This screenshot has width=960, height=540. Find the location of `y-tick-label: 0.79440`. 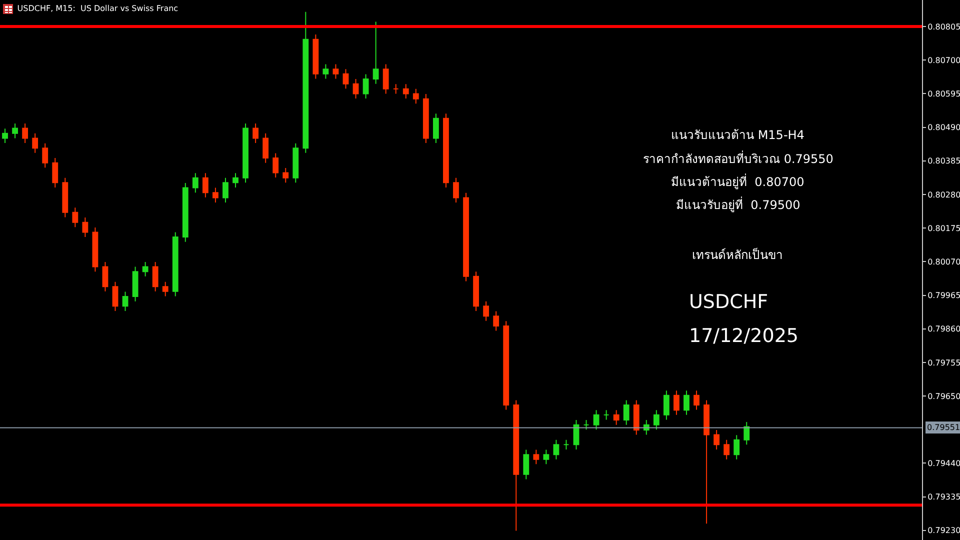

y-tick-label: 0.79440 is located at coordinates (944, 463).